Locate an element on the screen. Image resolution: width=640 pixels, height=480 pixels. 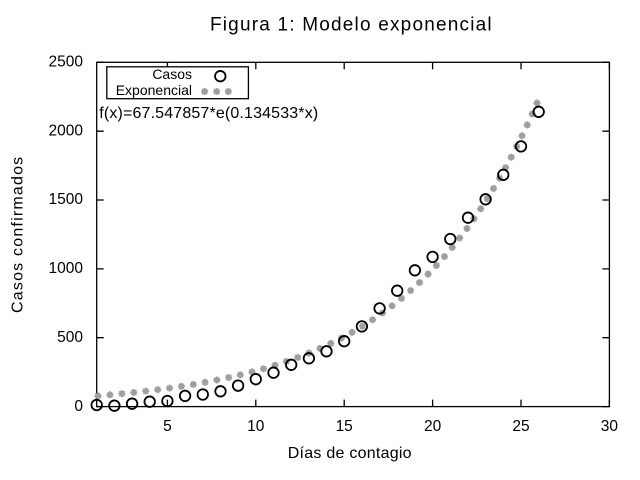
svg-text: 30 is located at coordinates (610, 426).